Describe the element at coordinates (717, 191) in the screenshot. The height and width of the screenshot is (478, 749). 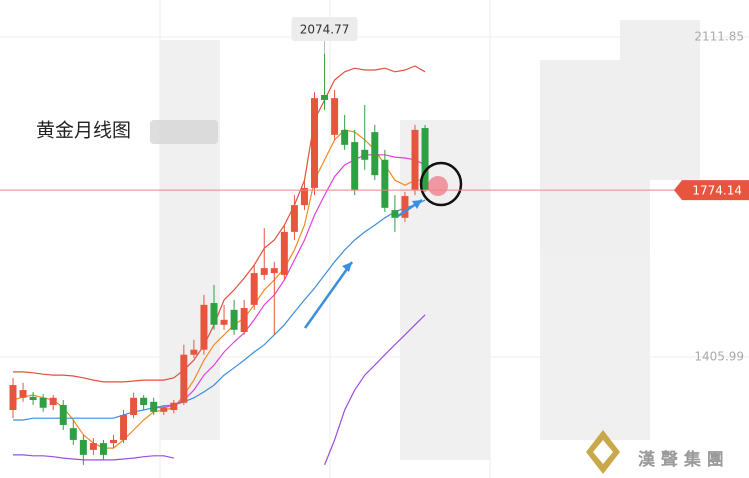
I see `price-tag-label: 1774.14` at that location.